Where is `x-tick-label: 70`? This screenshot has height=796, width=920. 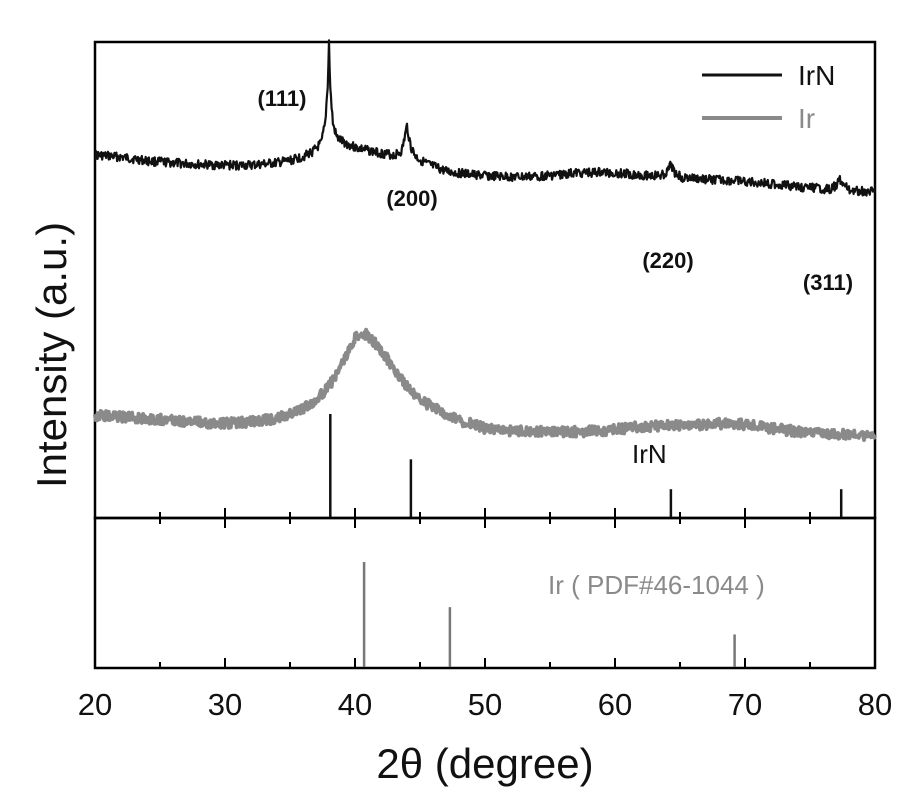 x-tick-label: 70 is located at coordinates (745, 704).